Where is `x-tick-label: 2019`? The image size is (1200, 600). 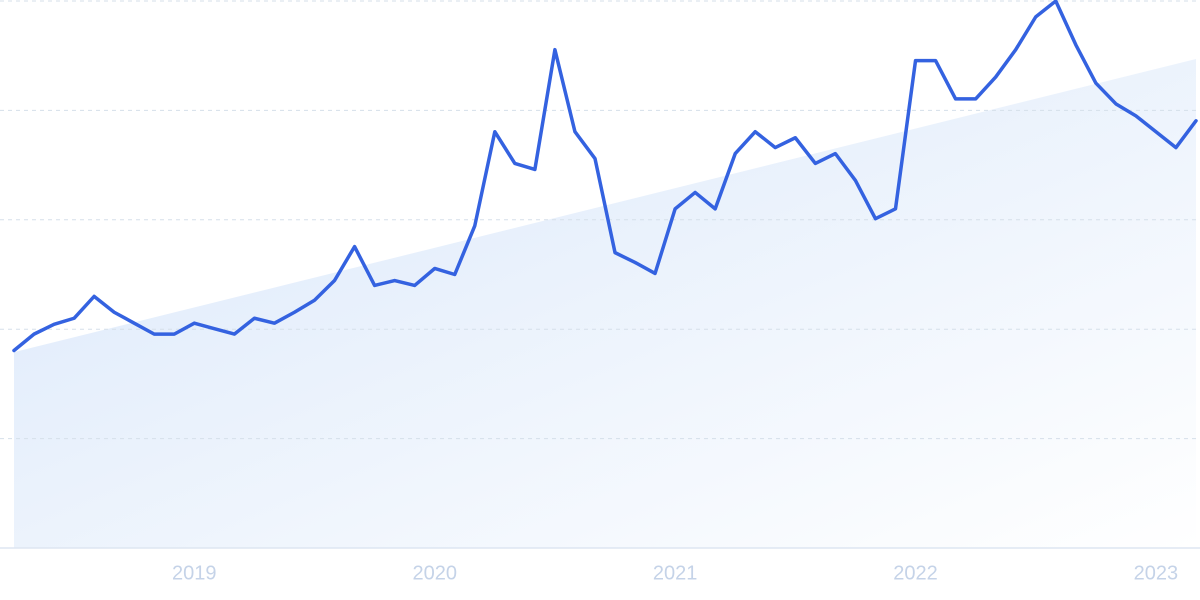 x-tick-label: 2019 is located at coordinates (194, 573).